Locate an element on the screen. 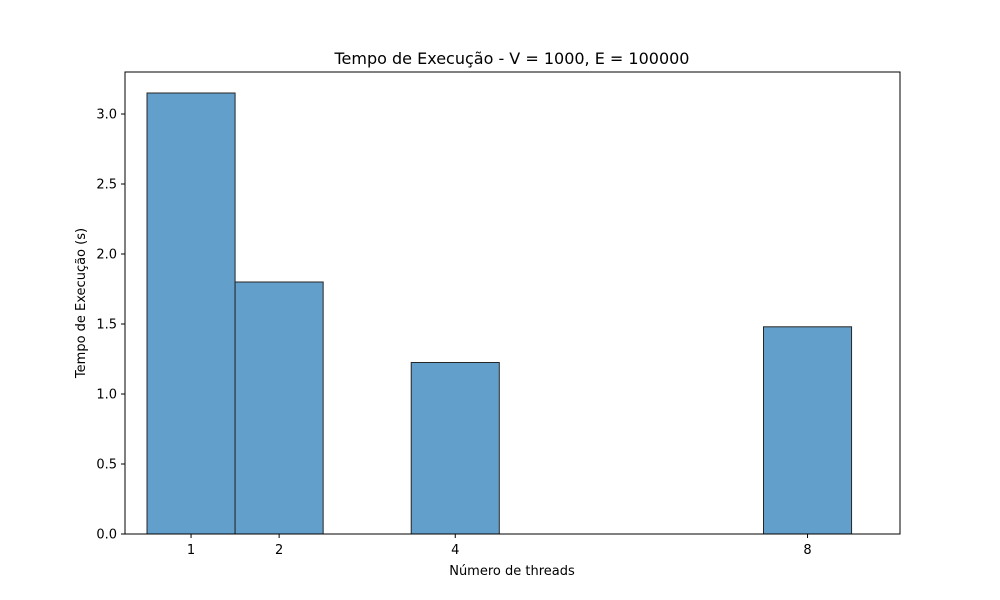 Image resolution: width=1000 pixels, height=600 pixels. y-axis-label: Tempo de Execução (s) is located at coordinates (81, 303).